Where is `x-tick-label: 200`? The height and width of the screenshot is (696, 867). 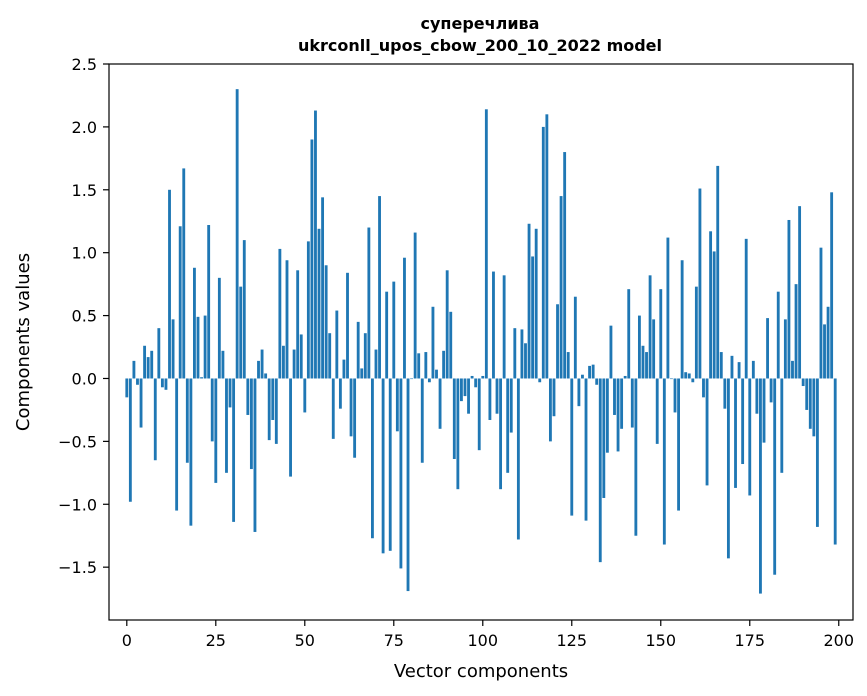
x-tick-label: 200 is located at coordinates (838, 640).